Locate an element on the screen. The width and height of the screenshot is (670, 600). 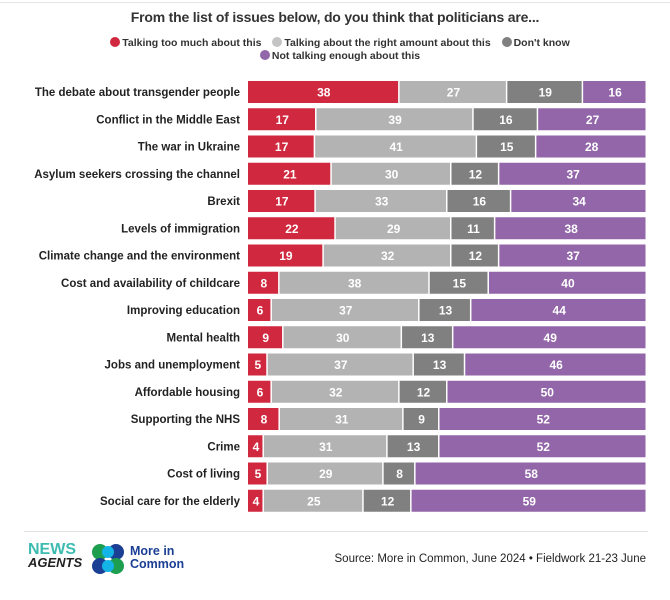
legend-item-too-much: Talking too much about this is located at coordinates (185, 43).